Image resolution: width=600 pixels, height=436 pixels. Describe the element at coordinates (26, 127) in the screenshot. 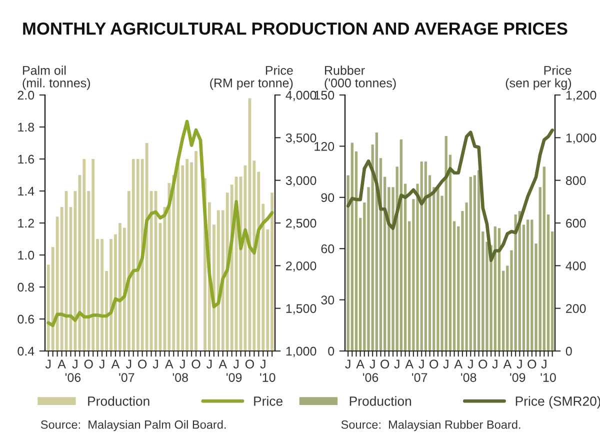

I see `y-tick-label: 1.8` at that location.